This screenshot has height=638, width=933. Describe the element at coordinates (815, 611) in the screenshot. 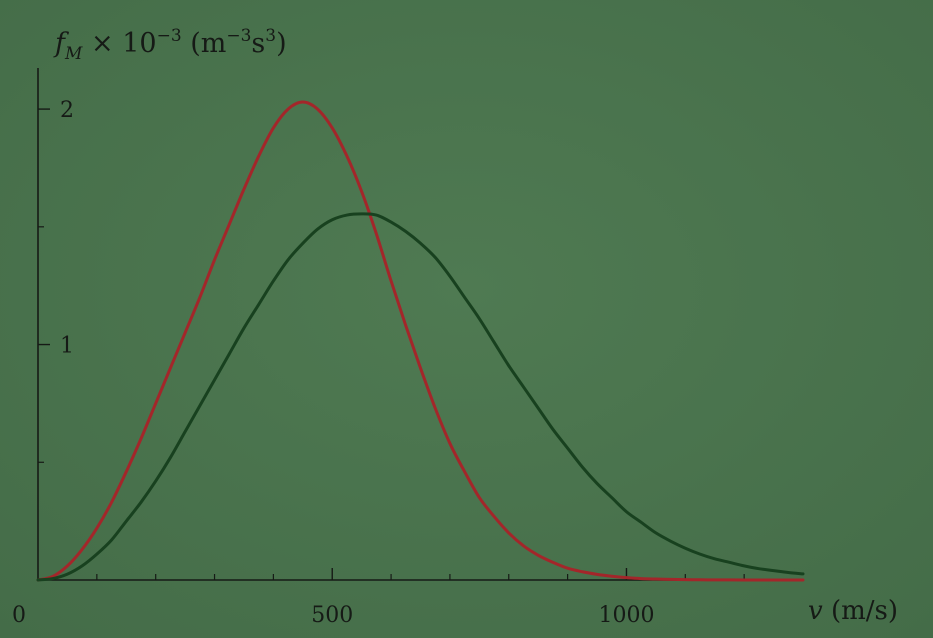

I see `x-axis-symbol: v` at that location.